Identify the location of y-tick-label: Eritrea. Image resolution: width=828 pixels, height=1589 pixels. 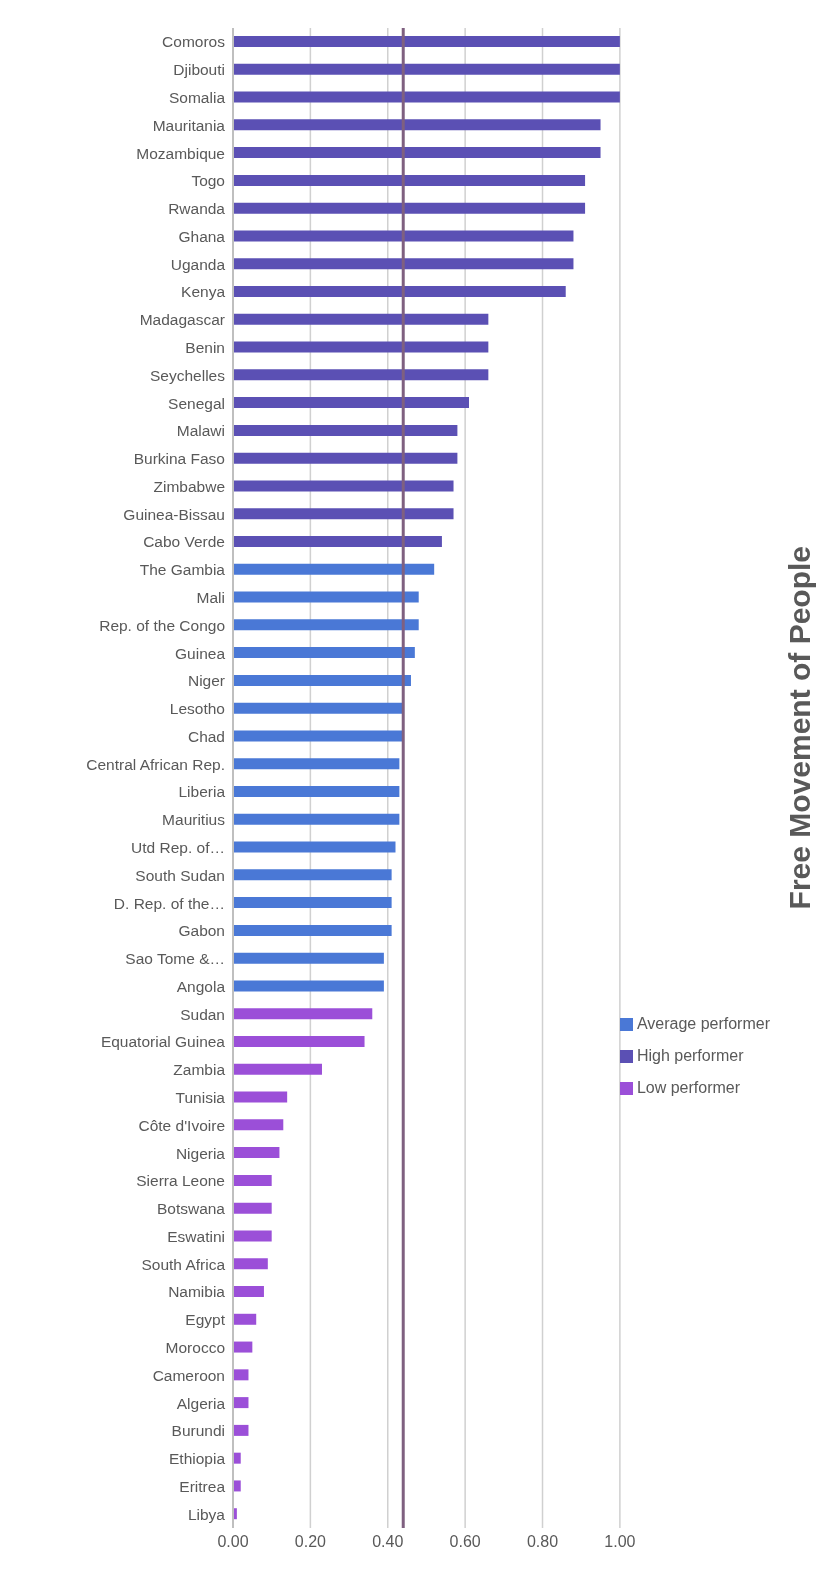
(202, 1486).